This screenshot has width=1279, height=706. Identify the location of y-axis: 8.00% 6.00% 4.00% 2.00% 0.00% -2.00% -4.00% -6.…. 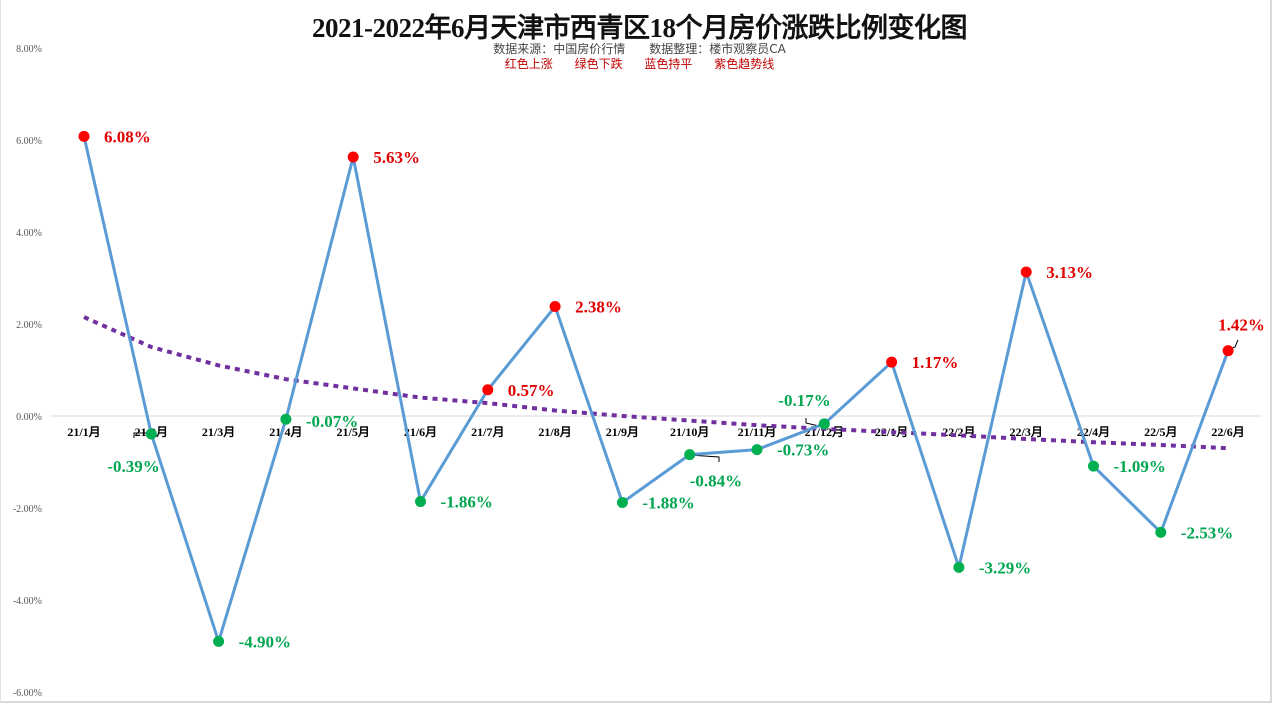
(27, 371).